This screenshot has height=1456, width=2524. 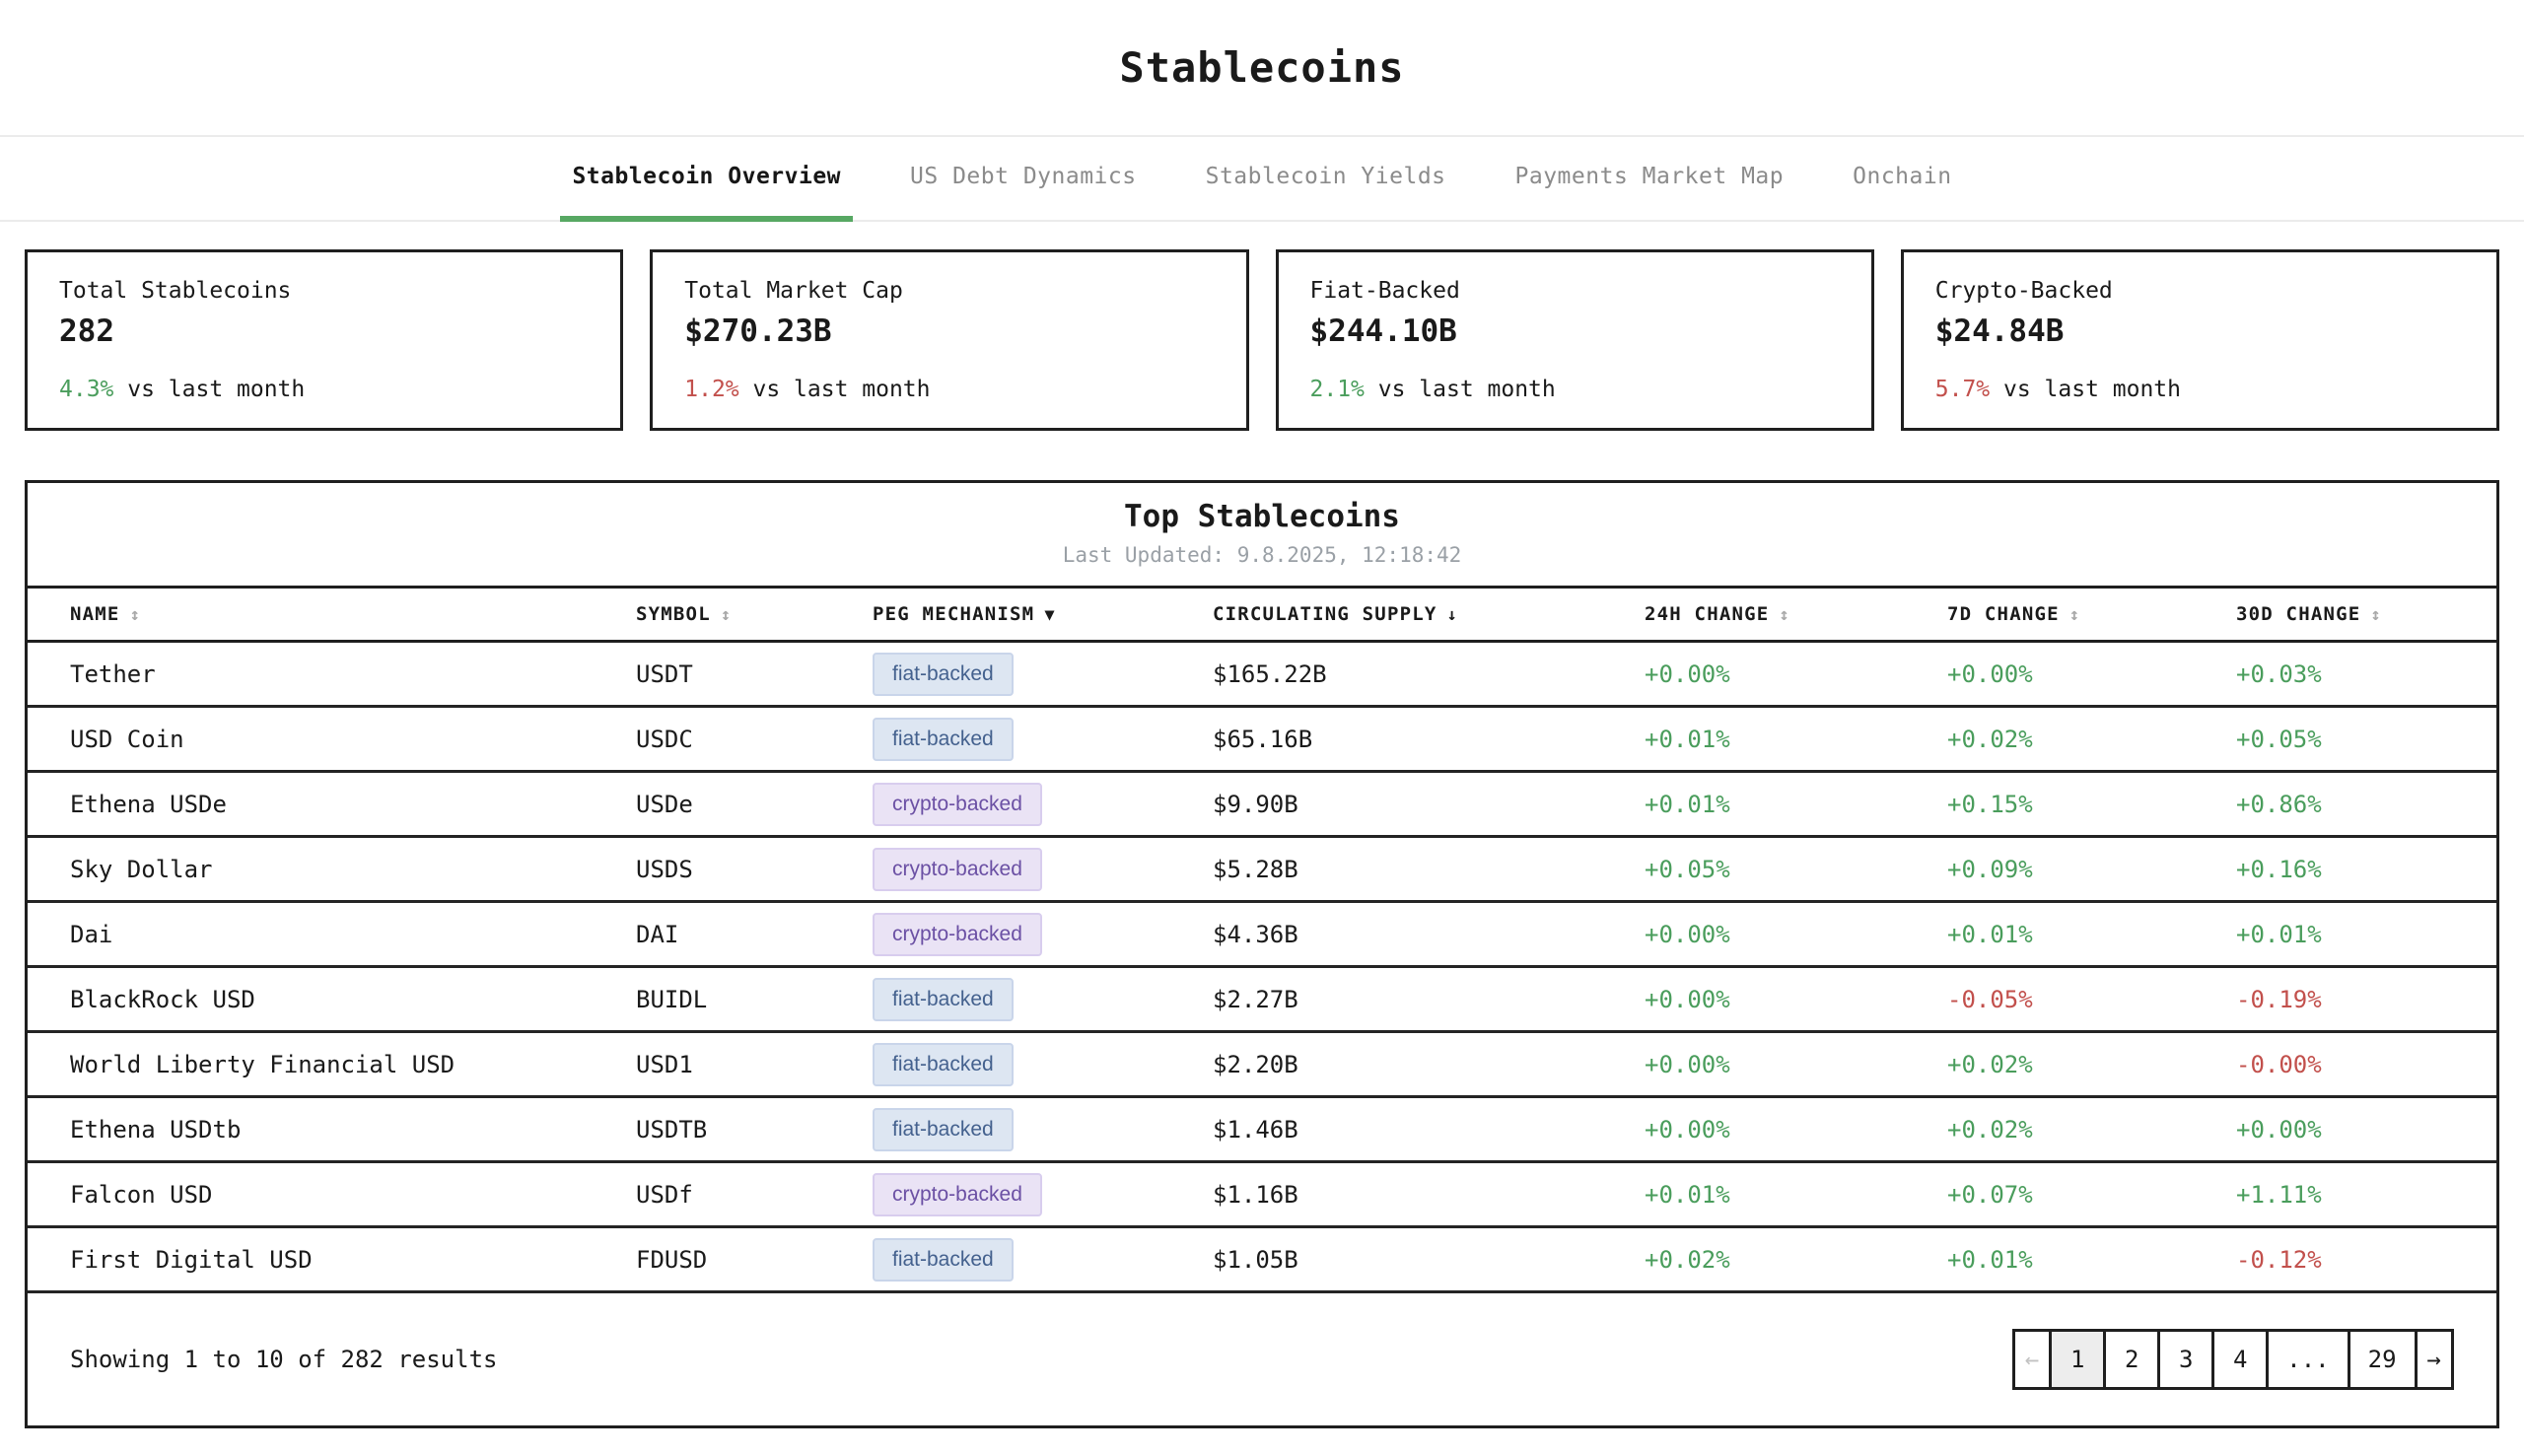 What do you see at coordinates (1024, 179) in the screenshot?
I see `tab-us-debt-dynamics: US Debt Dynamics` at bounding box center [1024, 179].